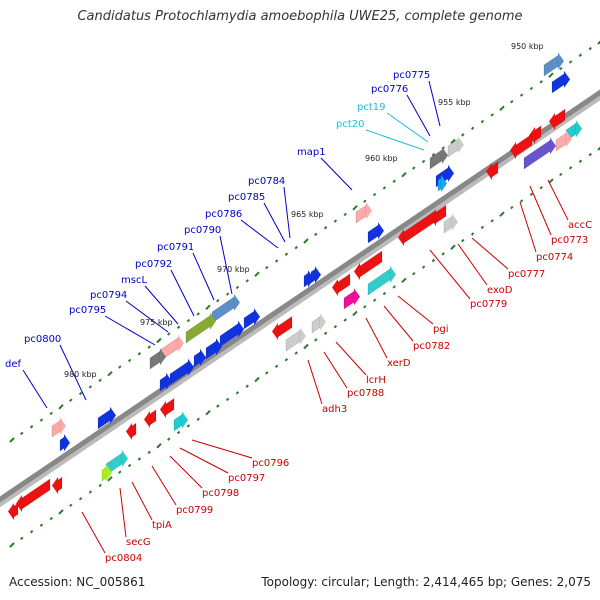  What do you see at coordinates (334, 409) in the screenshot?
I see `gene-label-adh3: adh3` at bounding box center [334, 409].